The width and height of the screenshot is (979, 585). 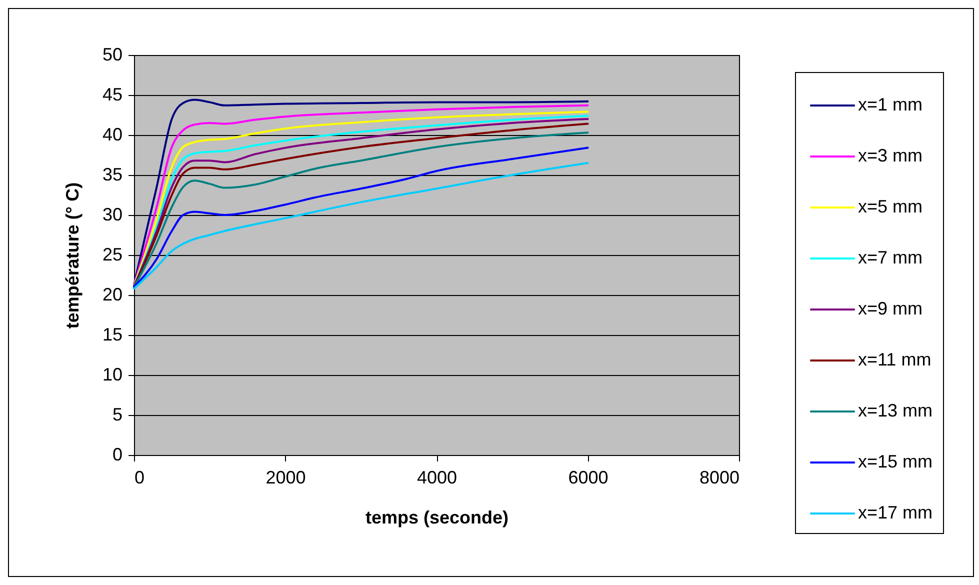 What do you see at coordinates (895, 462) in the screenshot?
I see `legend-label: x=15 mm` at bounding box center [895, 462].